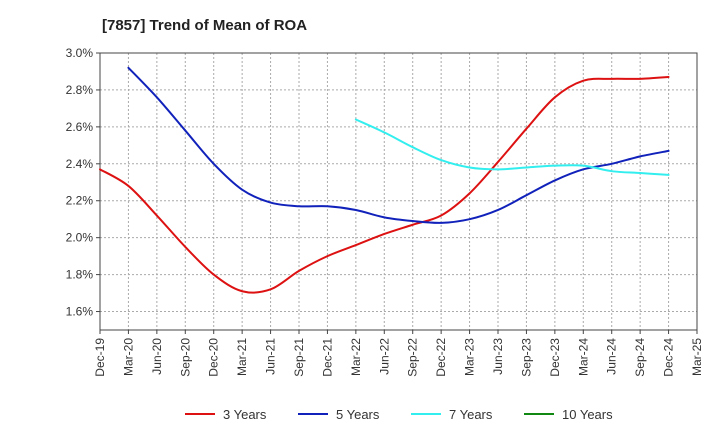 This screenshot has width=720, height=440. What do you see at coordinates (669, 357) in the screenshot?
I see `x-tick-label: Dec-24` at bounding box center [669, 357].